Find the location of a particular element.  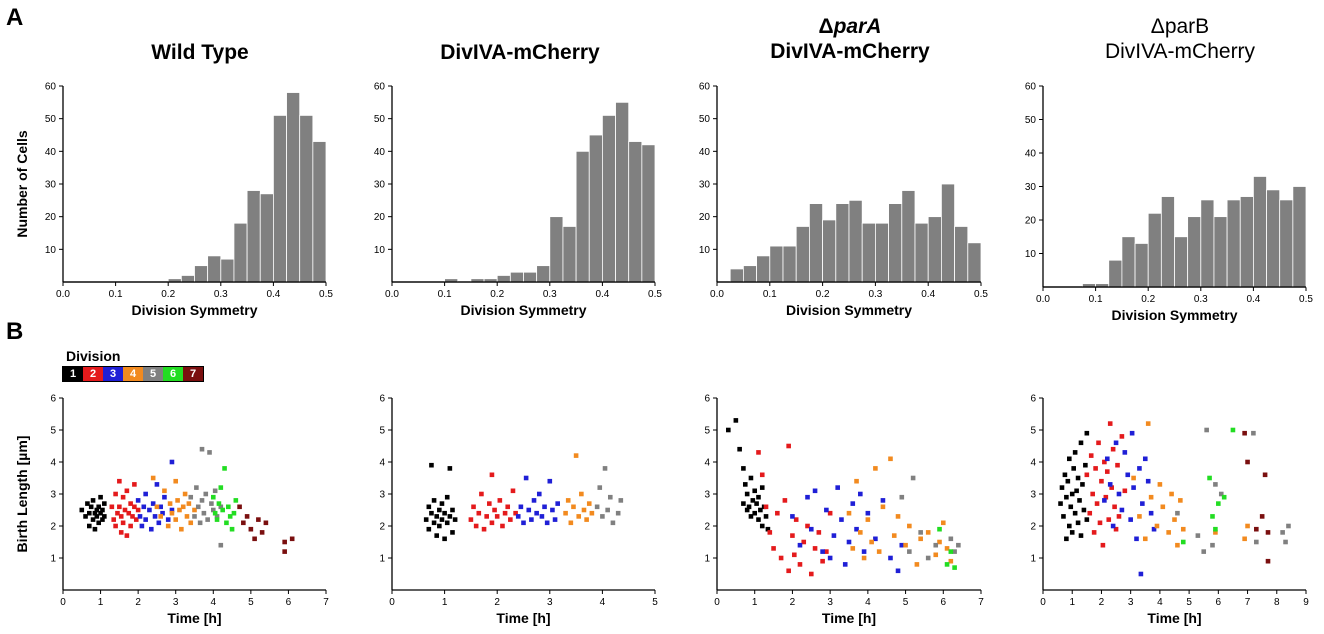

y-tick-label: 4 is located at coordinates (707, 463).